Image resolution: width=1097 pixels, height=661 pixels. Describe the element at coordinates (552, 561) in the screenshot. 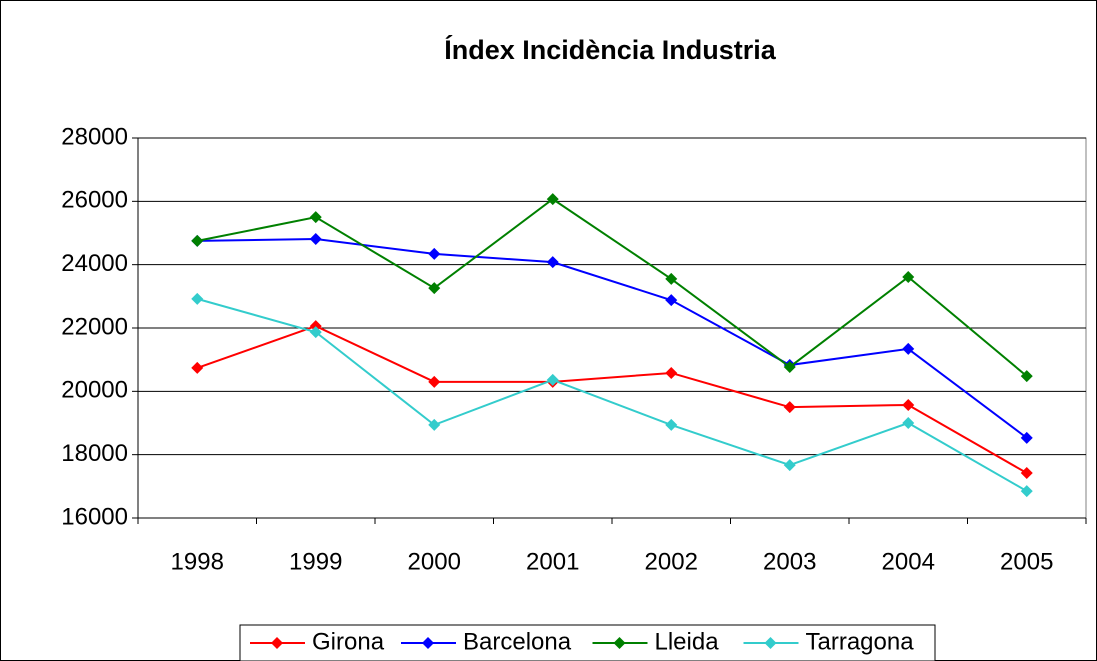

I see `x-tick-label: 2001` at that location.